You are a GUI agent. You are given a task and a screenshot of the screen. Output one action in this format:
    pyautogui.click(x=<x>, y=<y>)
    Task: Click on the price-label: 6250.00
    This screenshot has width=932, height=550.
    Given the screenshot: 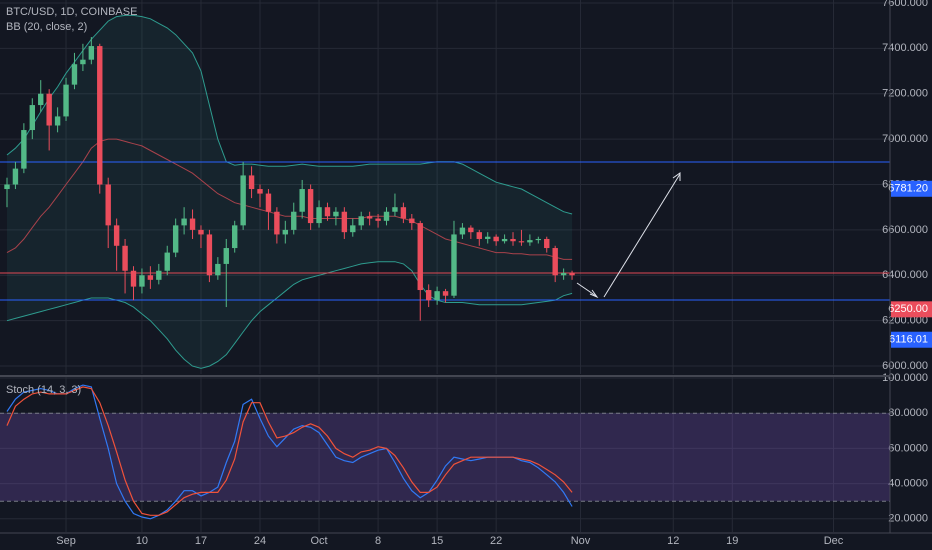 What is the action you would take?
    pyautogui.click(x=908, y=309)
    